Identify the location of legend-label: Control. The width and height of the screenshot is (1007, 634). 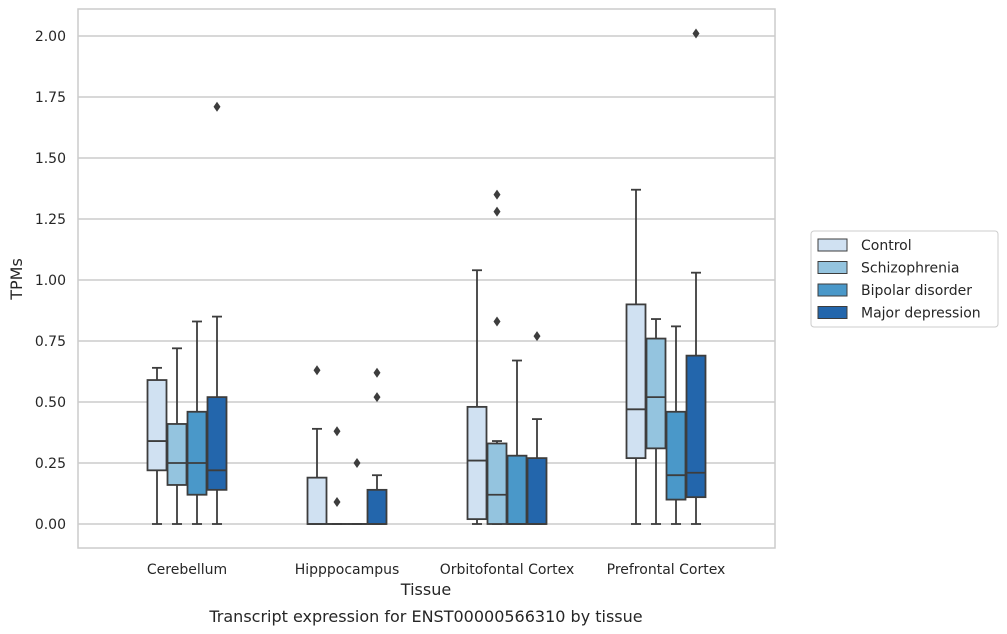
(886, 246).